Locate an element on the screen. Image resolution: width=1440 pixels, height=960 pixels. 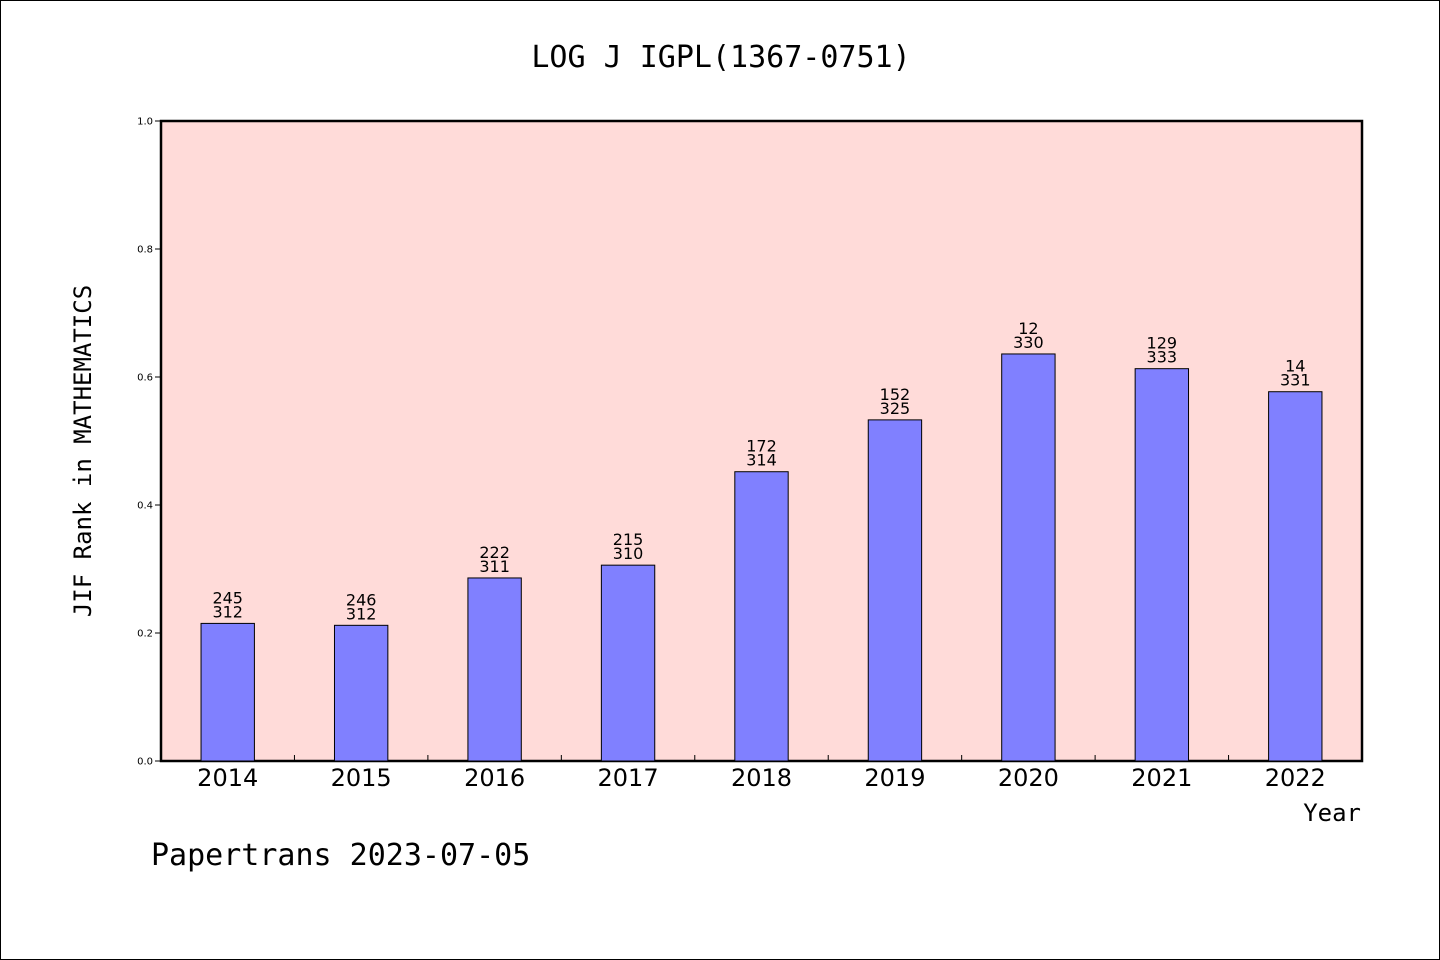
y-tick-label: 0.8 is located at coordinates (145, 250).